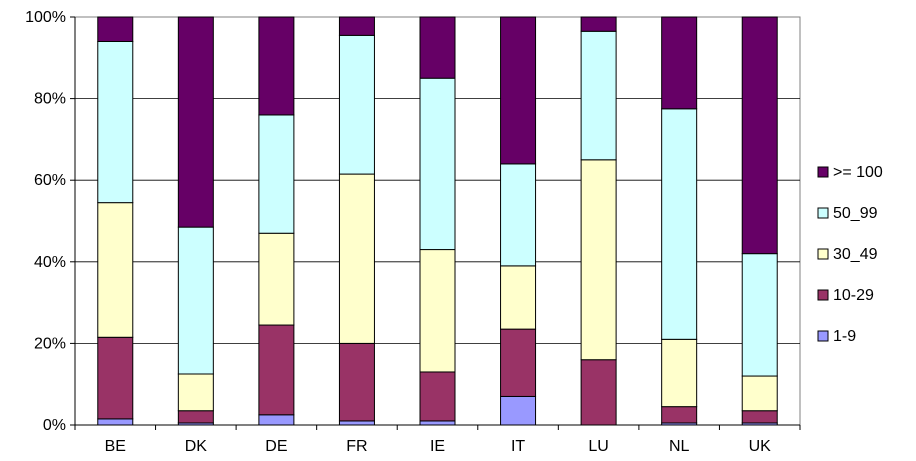  I want to click on x-tick-label: DK, so click(196, 446).